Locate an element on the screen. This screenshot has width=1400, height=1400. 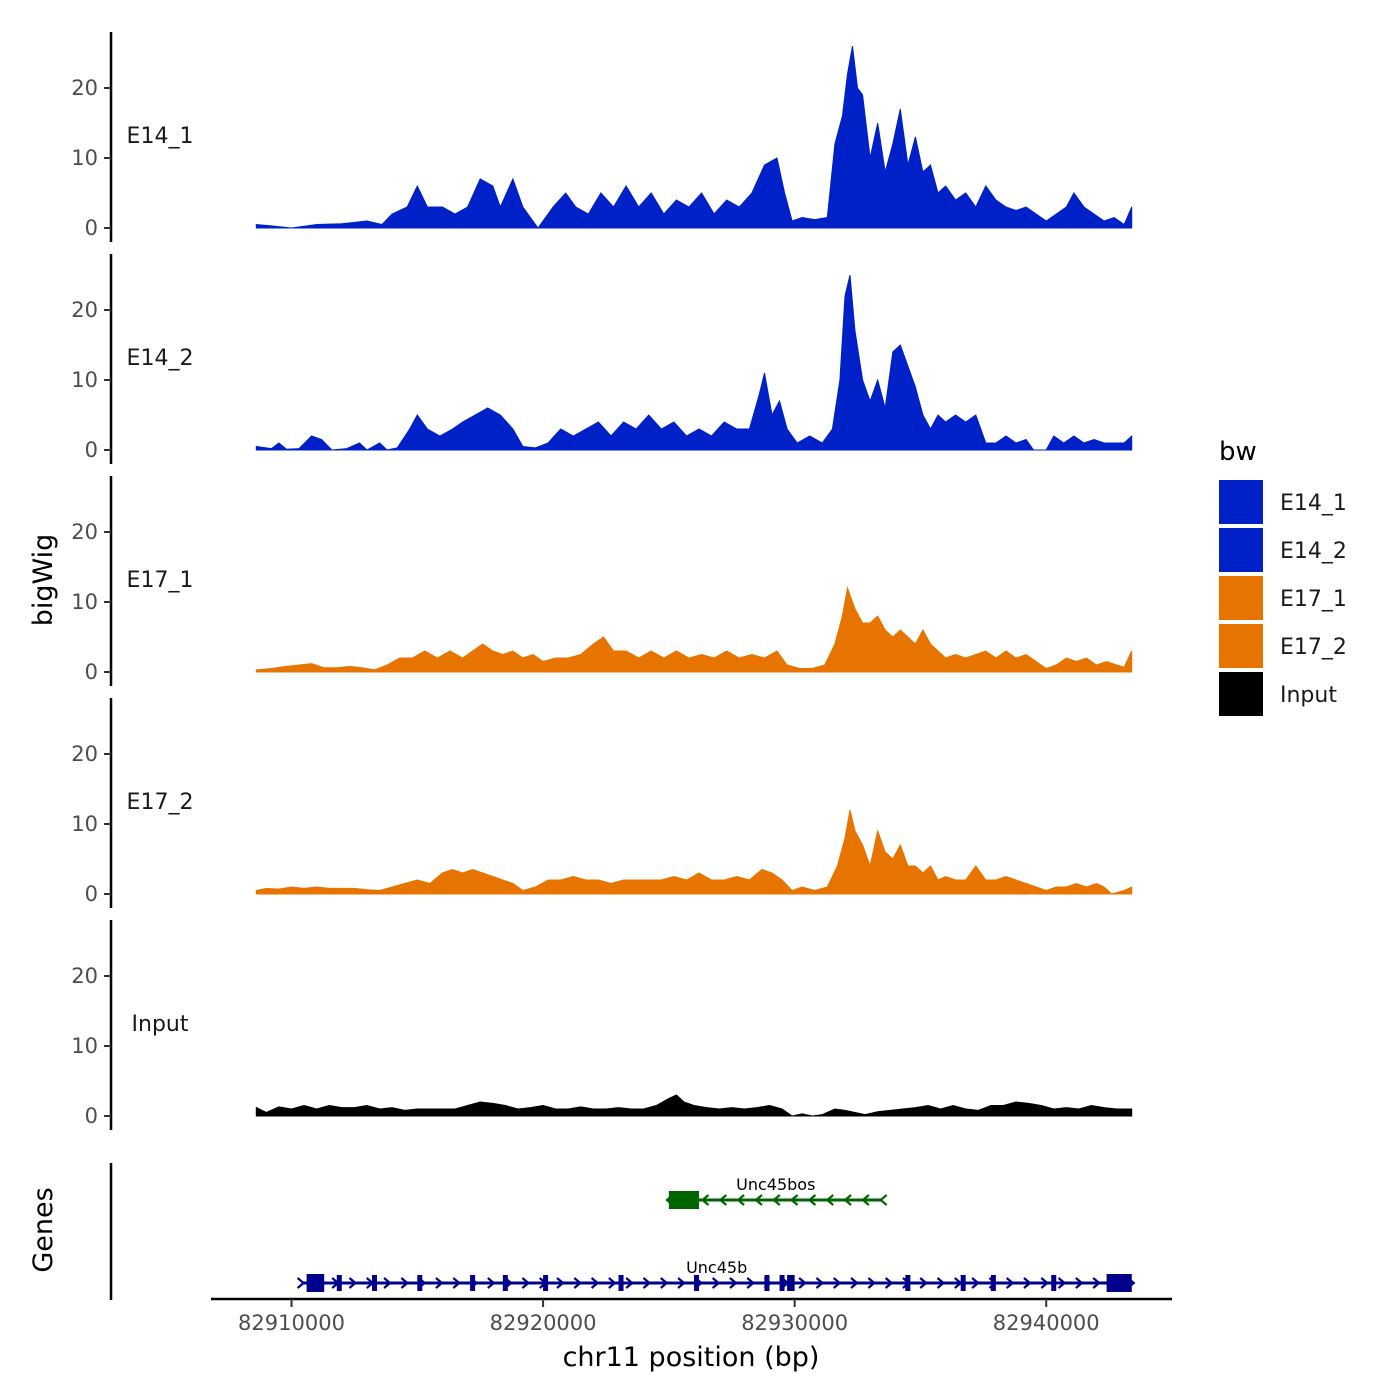
gene-label: Unc45bos is located at coordinates (775, 1184).